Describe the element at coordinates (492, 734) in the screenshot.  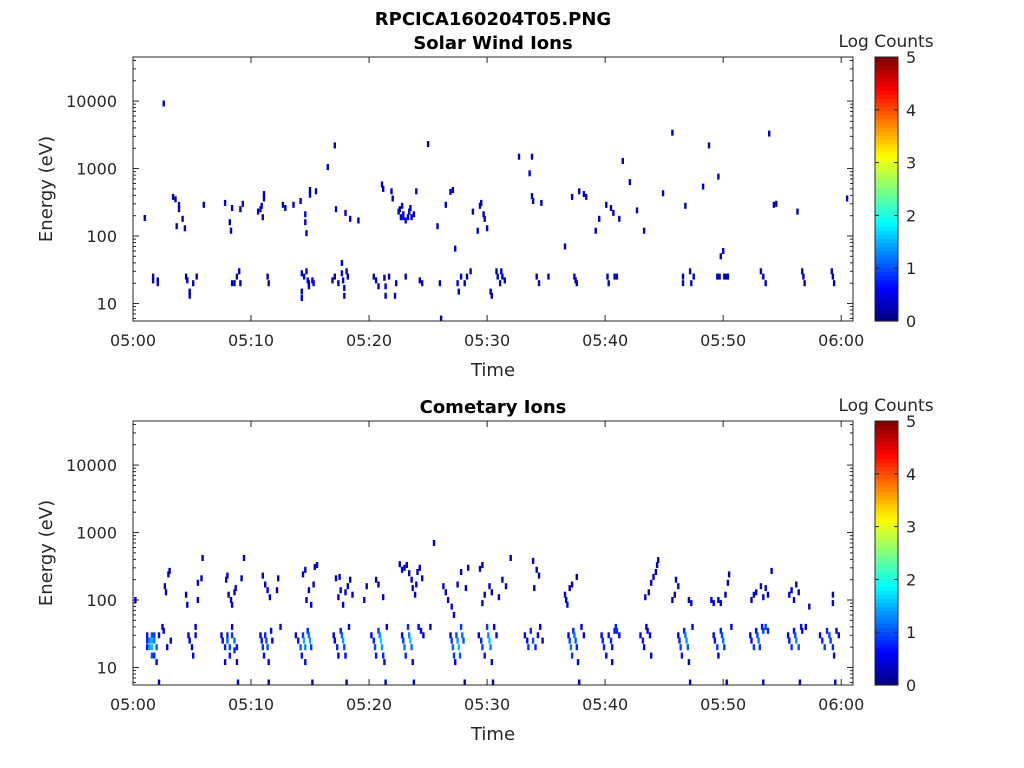
I see `cometary-xlabel: Time` at that location.